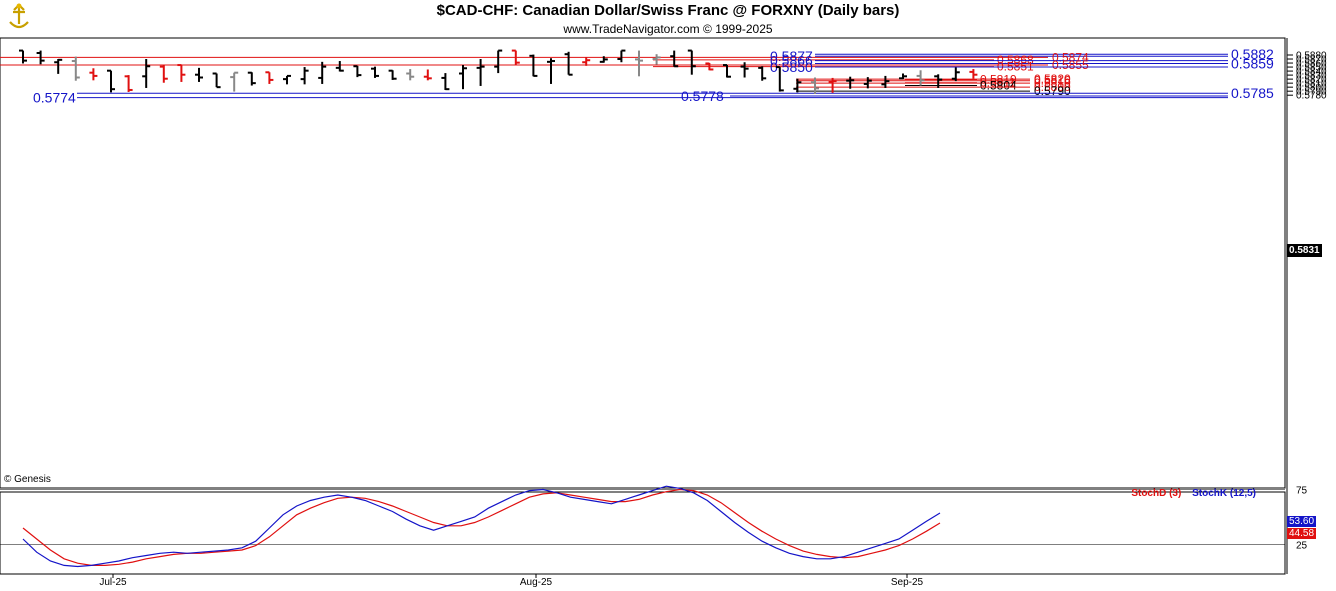  I want to click on stochastic-tick-label: 25, so click(1302, 546).